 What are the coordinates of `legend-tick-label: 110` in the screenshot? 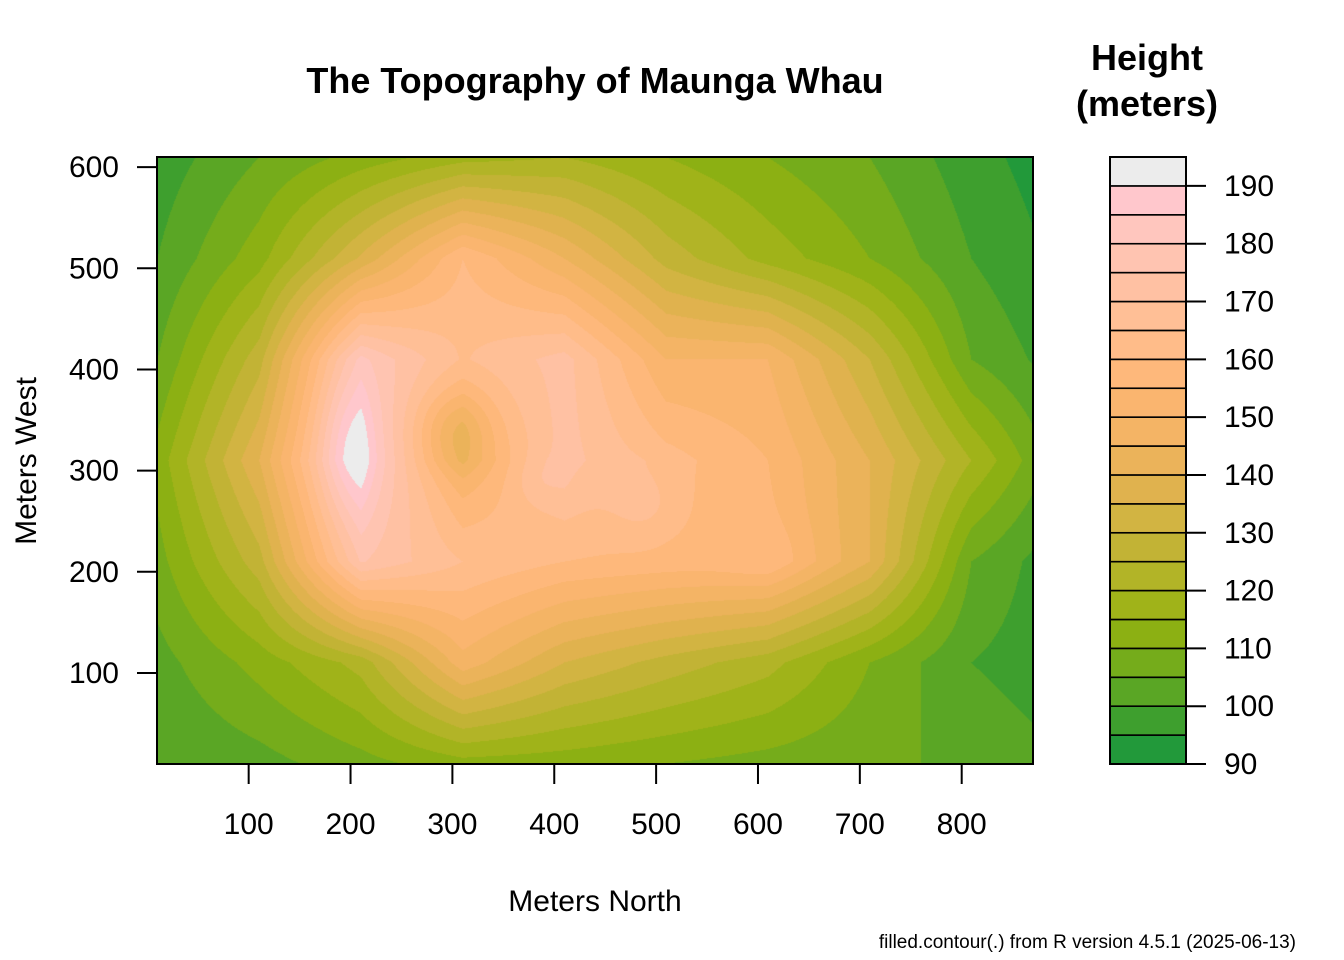 It's located at (1248, 648).